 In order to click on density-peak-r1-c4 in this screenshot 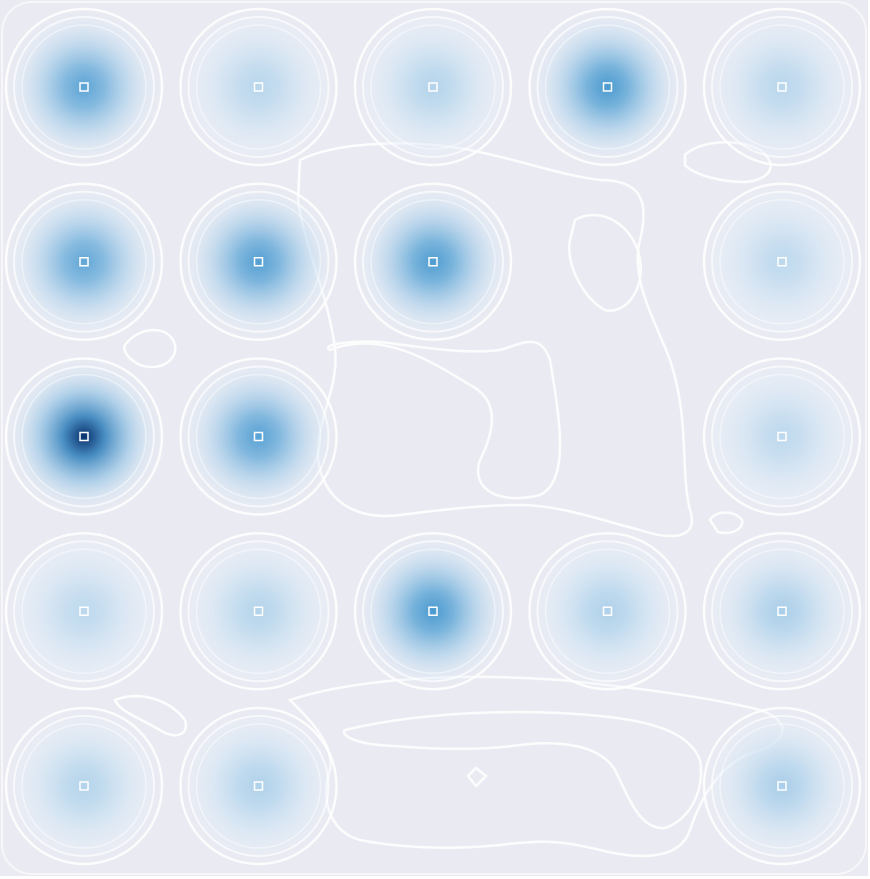, I will do `click(607, 87)`.